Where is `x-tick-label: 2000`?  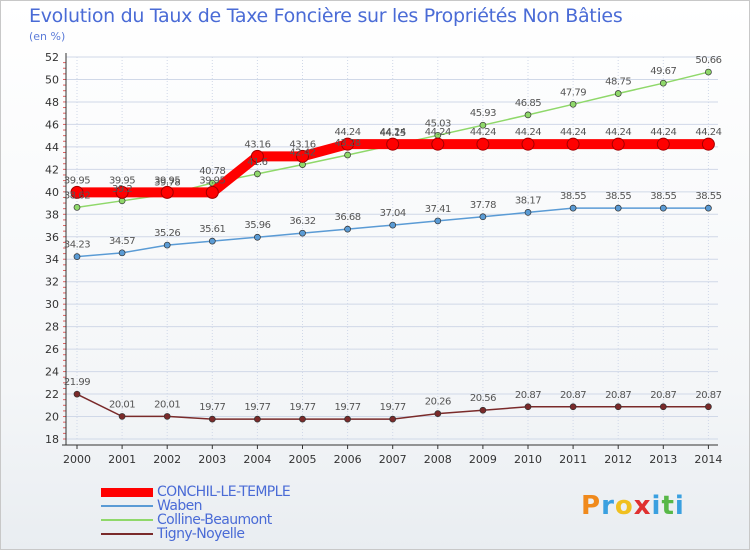
x-tick-label: 2000 is located at coordinates (77, 459).